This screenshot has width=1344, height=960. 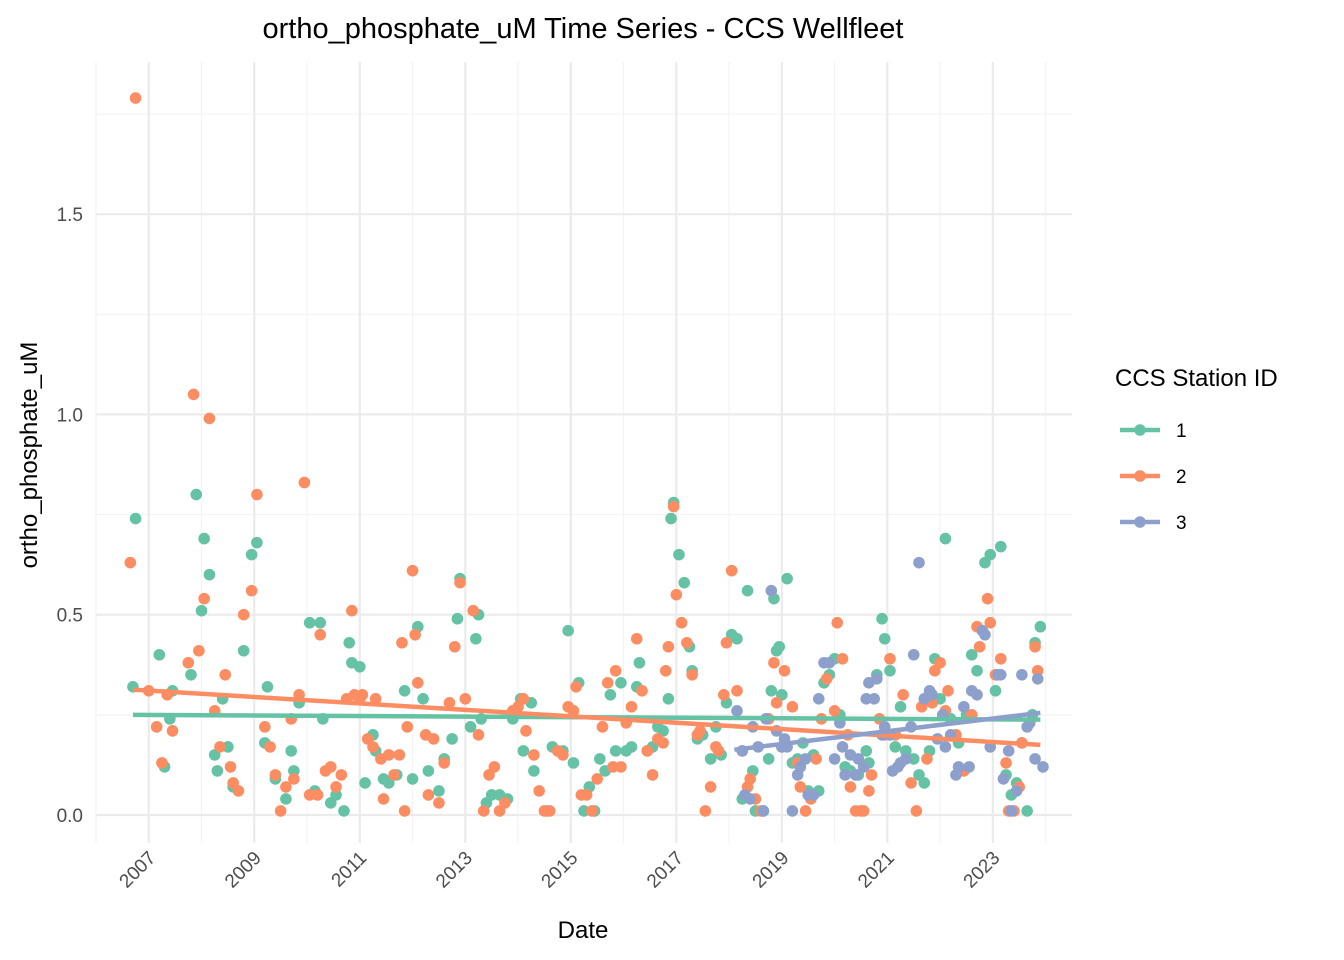 What do you see at coordinates (665, 870) in the screenshot?
I see `x-tick-label: 2017` at bounding box center [665, 870].